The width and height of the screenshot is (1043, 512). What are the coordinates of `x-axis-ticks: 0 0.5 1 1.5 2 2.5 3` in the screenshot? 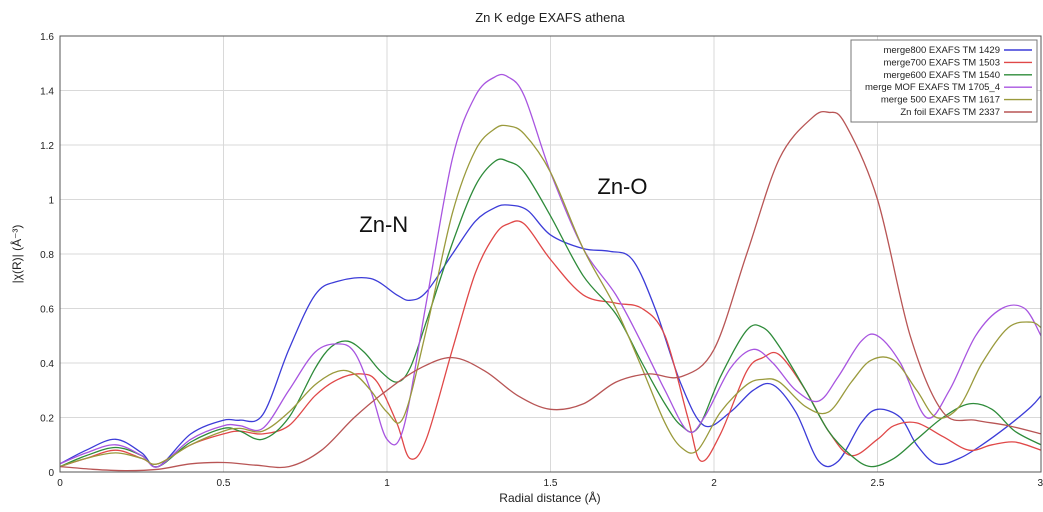 It's located at (550, 483).